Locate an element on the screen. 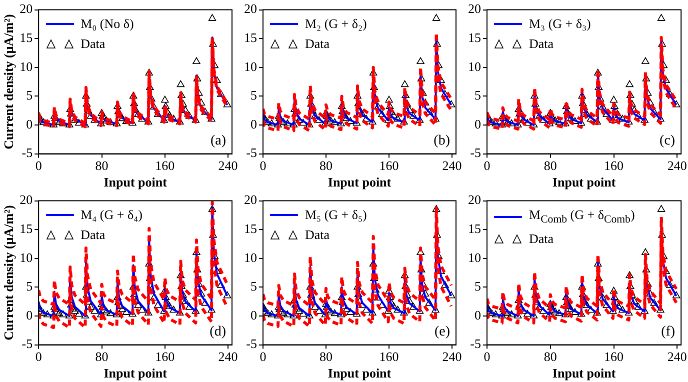 This screenshot has height=382, width=688. legend-label: M$_{Comb}$ (G + δ$_{Comb}$) is located at coordinates (582, 217).